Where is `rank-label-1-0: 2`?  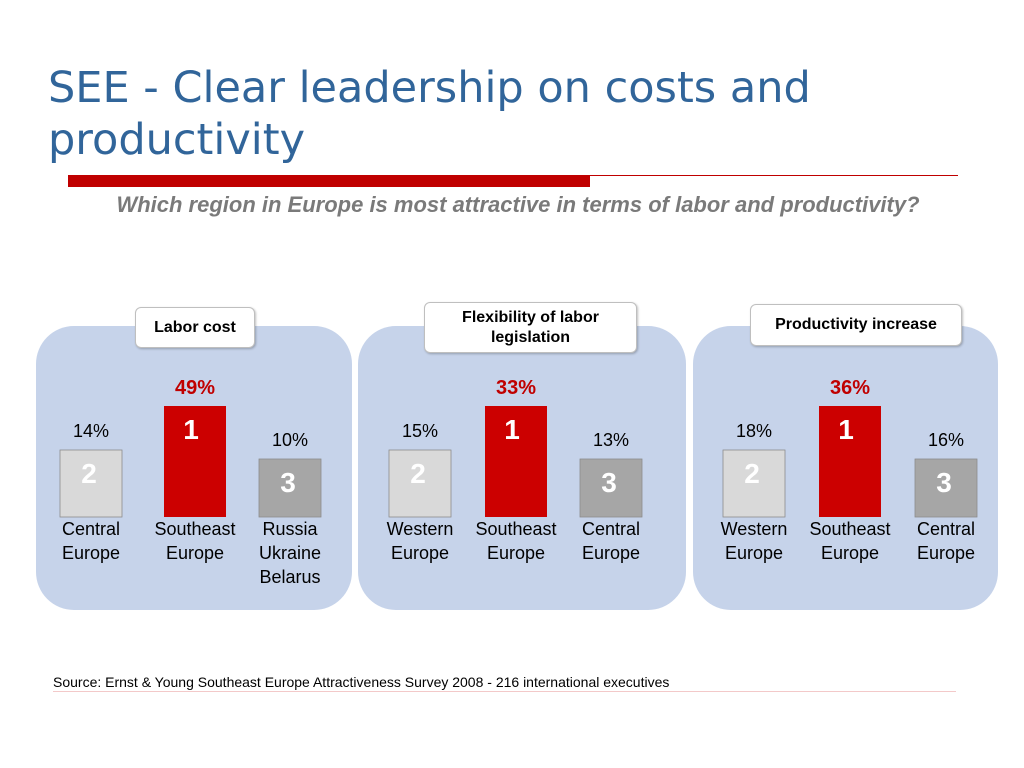
rank-label-1-0: 2 is located at coordinates (418, 473).